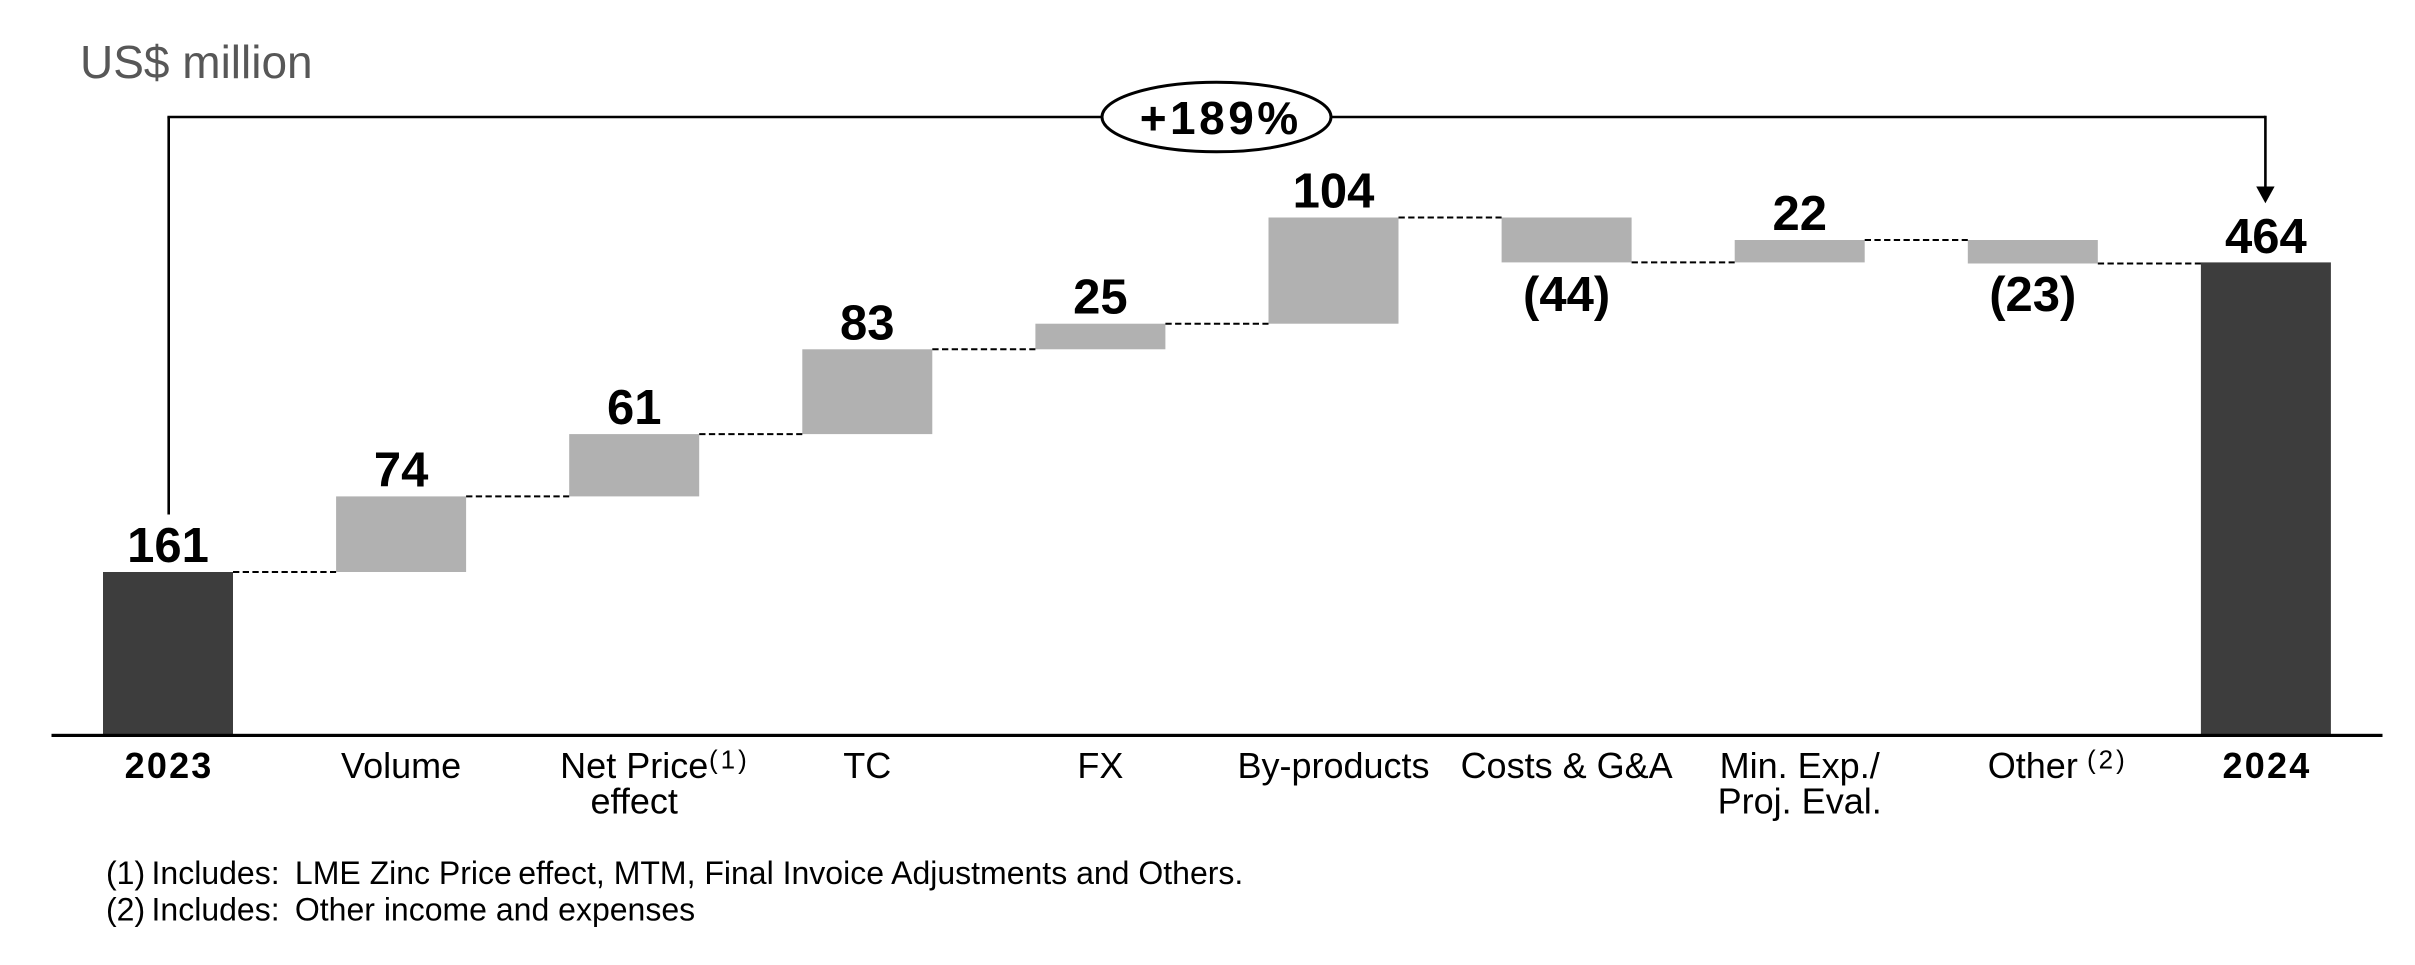 This screenshot has width=2415, height=965. What do you see at coordinates (1800, 801) in the screenshot?
I see `svg-text: Proj. Eval.` at bounding box center [1800, 801].